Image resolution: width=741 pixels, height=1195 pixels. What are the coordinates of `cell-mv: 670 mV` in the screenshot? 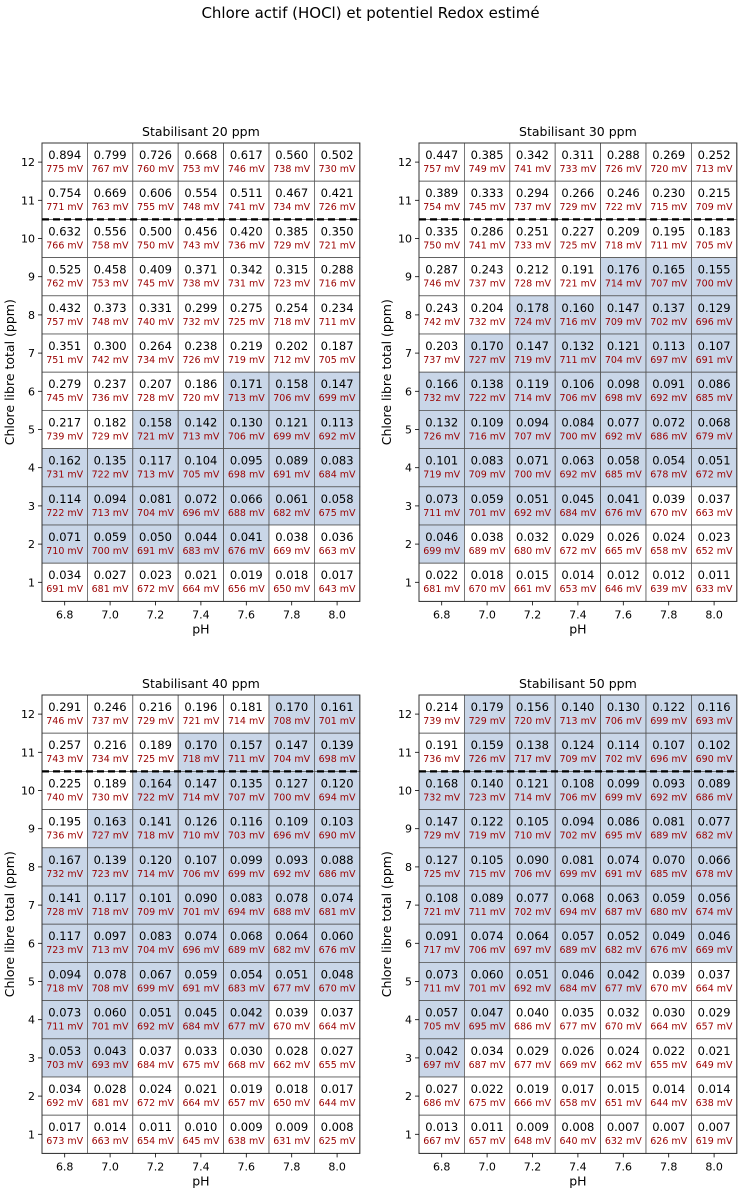 It's located at (623, 1027).